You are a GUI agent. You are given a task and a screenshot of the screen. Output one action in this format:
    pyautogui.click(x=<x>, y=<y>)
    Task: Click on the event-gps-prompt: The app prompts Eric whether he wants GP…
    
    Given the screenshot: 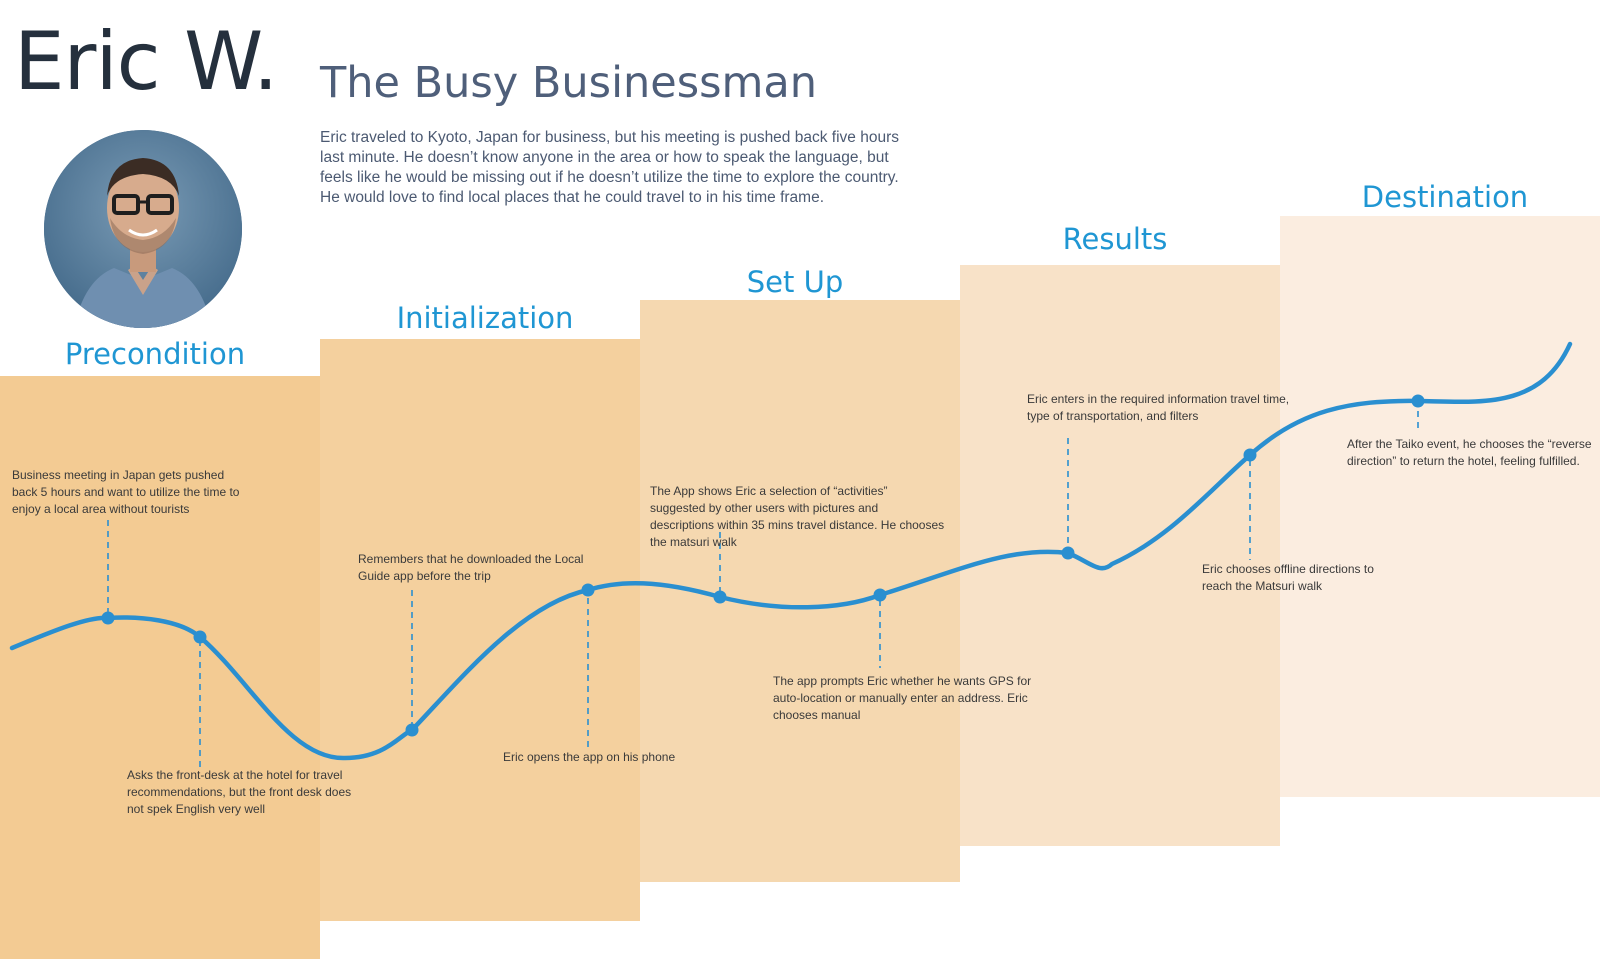 What is the action you would take?
    pyautogui.click(x=902, y=698)
    